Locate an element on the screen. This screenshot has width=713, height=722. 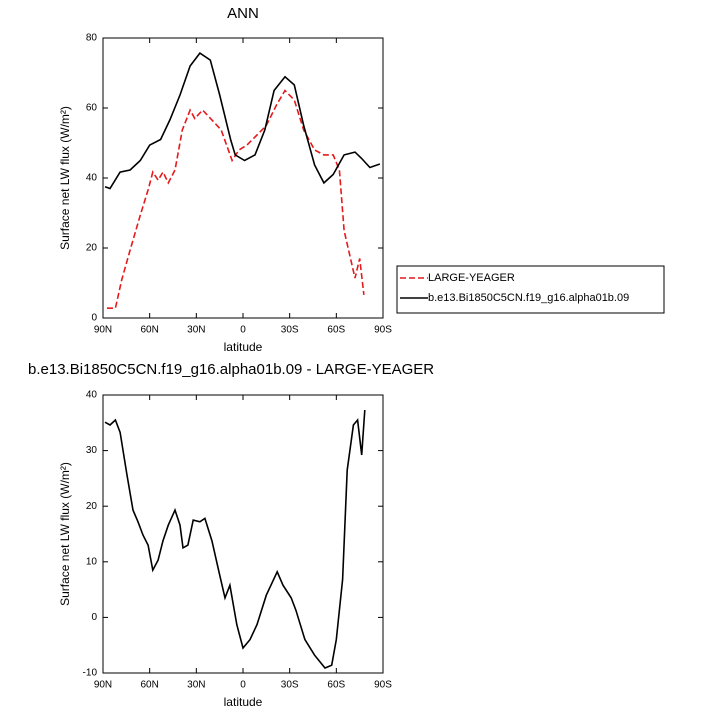
y-tick-label: 30 is located at coordinates (92, 450).